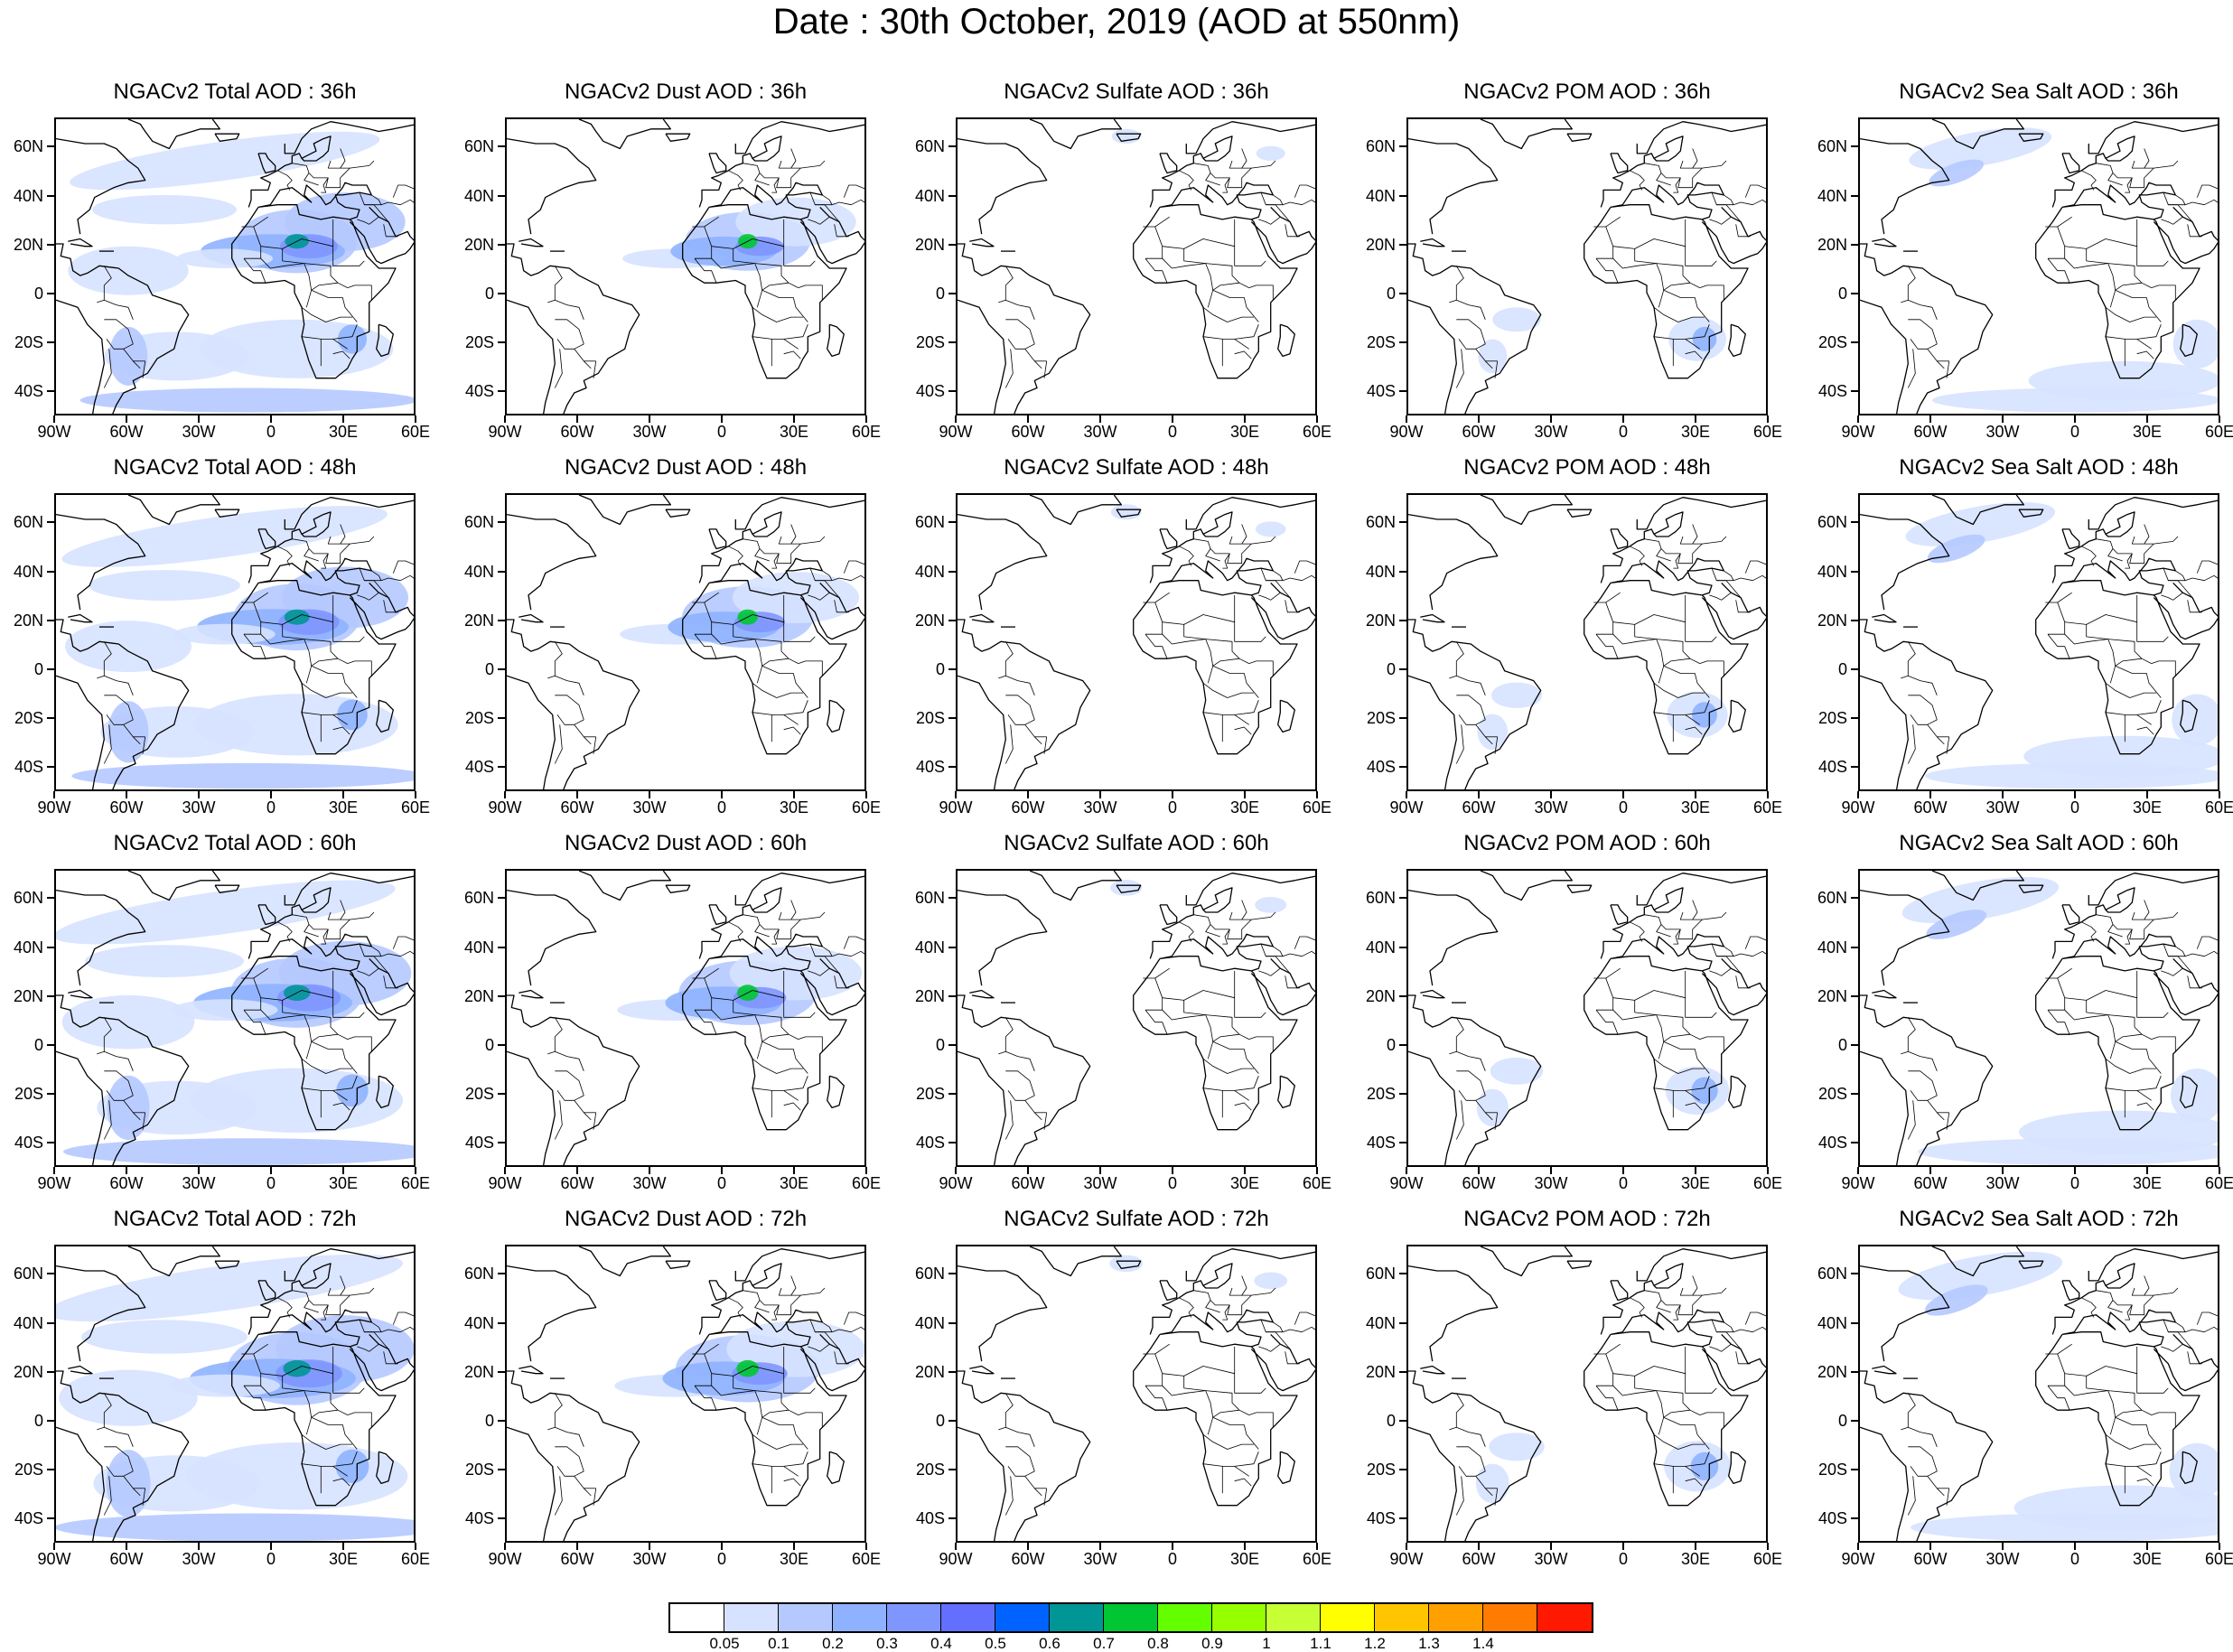 This screenshot has width=2233, height=1652. I want to click on lon-tick-label: 60E, so click(1317, 1183).